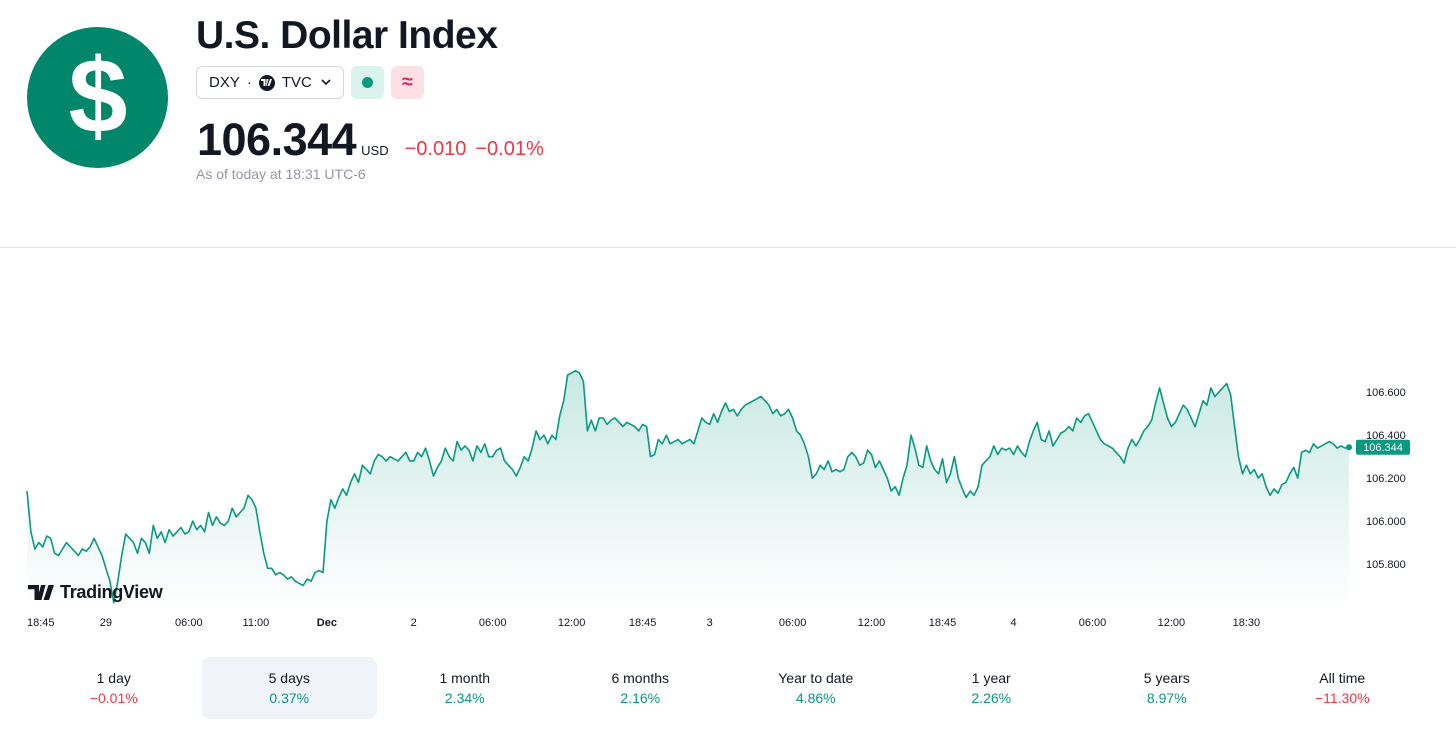  I want to click on page-title: U.S. Dollar Index, so click(347, 35).